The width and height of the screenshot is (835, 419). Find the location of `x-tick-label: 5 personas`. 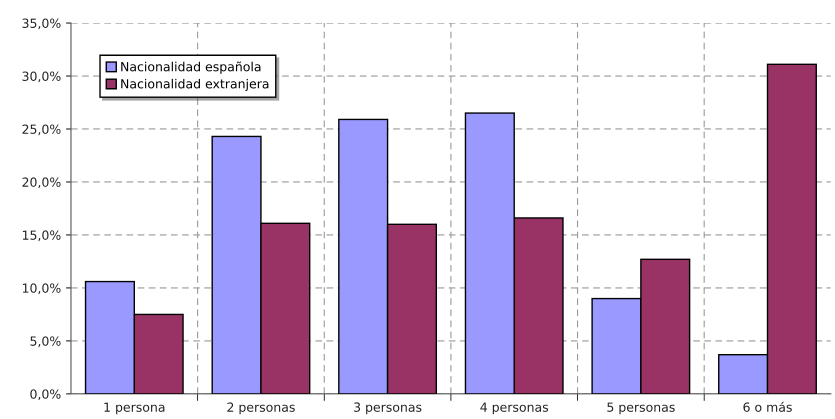

x-tick-label: 5 personas is located at coordinates (641, 408).